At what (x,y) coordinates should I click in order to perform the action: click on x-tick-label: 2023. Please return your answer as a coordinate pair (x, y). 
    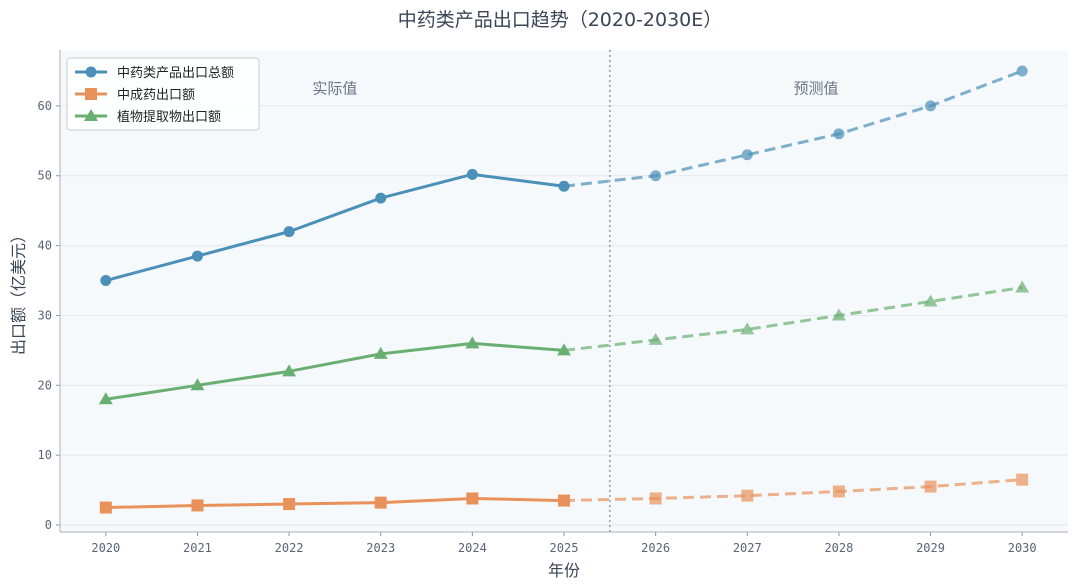
    Looking at the image, I should click on (380, 548).